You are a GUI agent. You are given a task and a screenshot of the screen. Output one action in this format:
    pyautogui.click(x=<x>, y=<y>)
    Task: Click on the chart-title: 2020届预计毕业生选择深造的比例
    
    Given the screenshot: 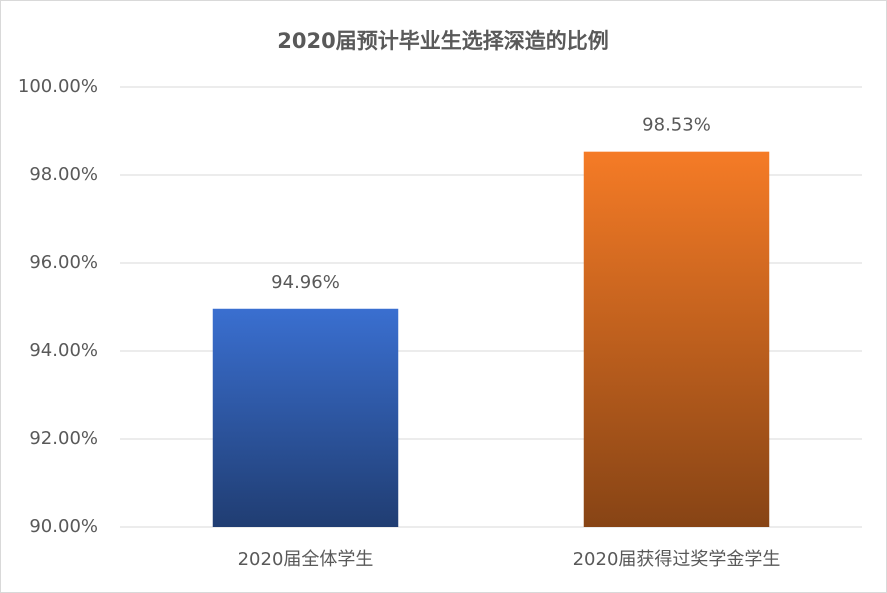 What is the action you would take?
    pyautogui.click(x=442, y=41)
    